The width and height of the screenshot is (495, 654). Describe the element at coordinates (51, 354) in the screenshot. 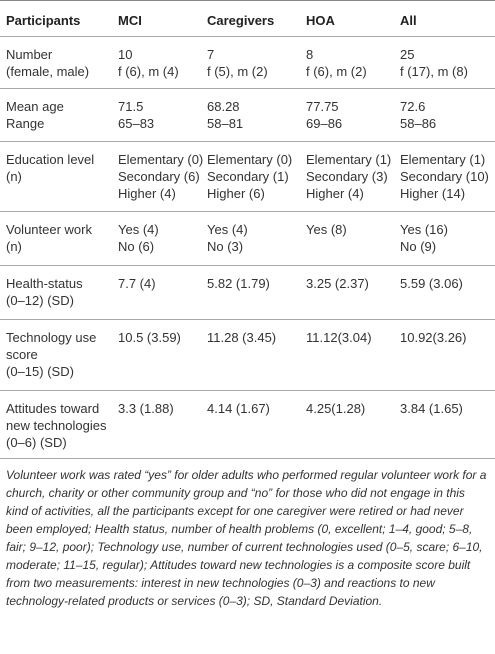

I see `row-label: Technology use score (0–15) (SD)` at that location.